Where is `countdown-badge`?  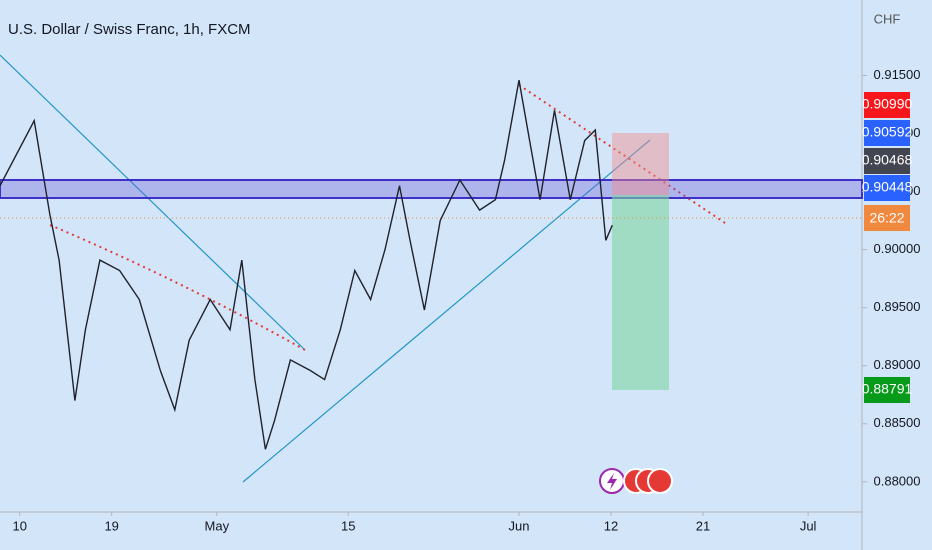 countdown-badge is located at coordinates (887, 218).